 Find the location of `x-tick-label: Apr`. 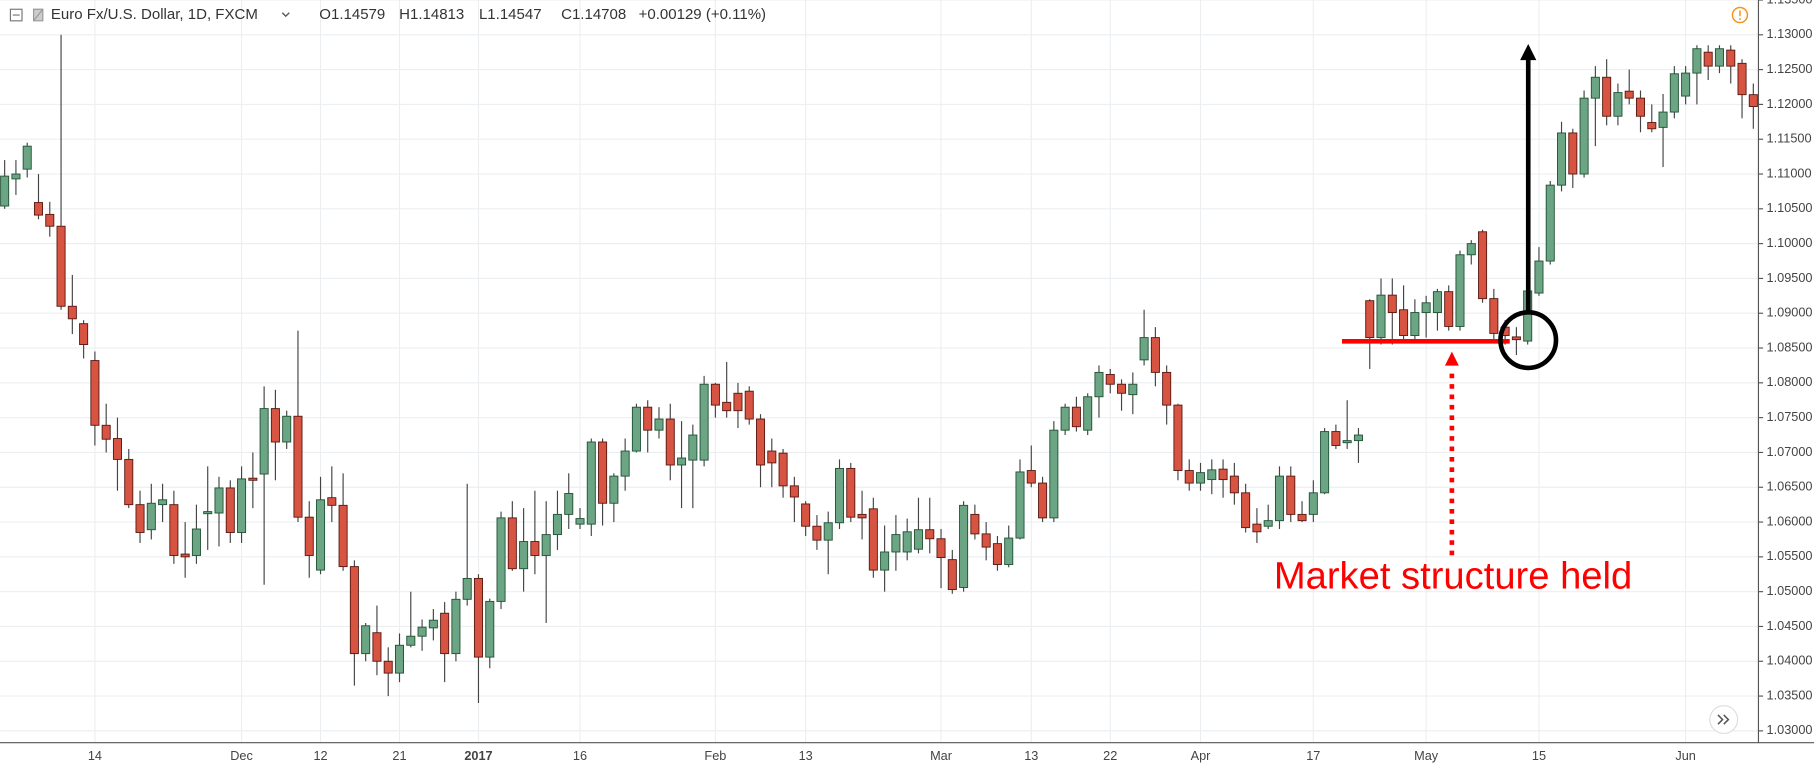

x-tick-label: Apr is located at coordinates (1201, 755).